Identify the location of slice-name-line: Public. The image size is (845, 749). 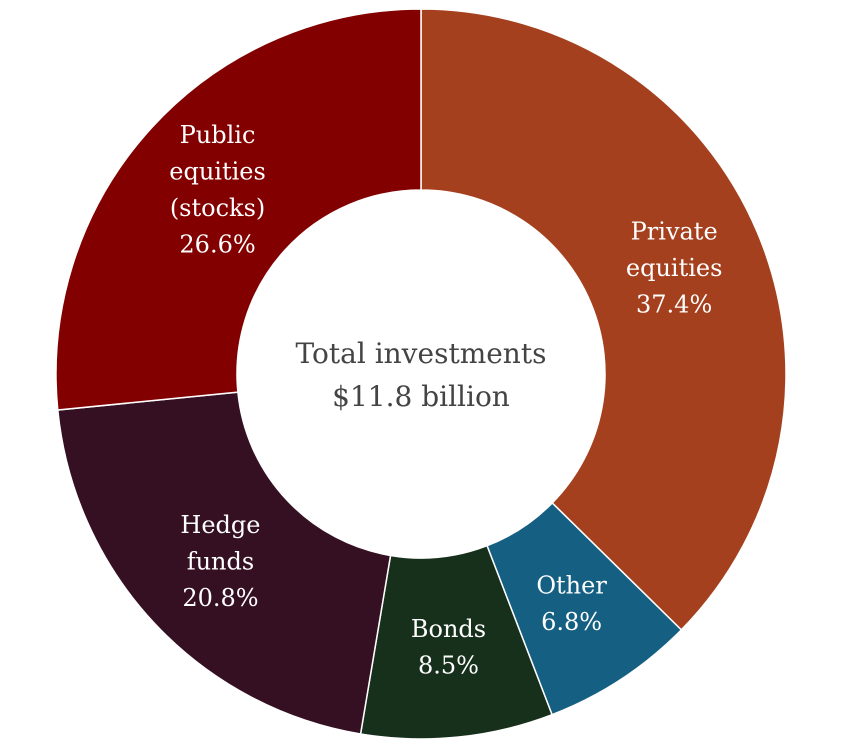
(218, 135).